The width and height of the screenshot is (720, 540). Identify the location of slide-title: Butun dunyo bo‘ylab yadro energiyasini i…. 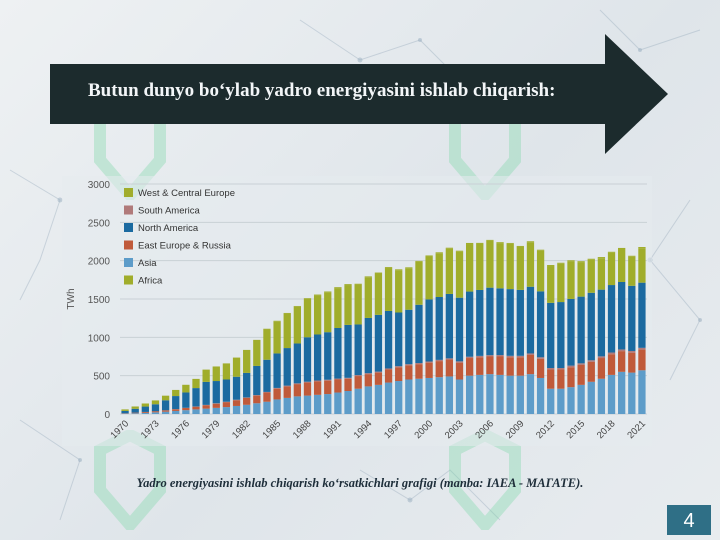
(322, 90).